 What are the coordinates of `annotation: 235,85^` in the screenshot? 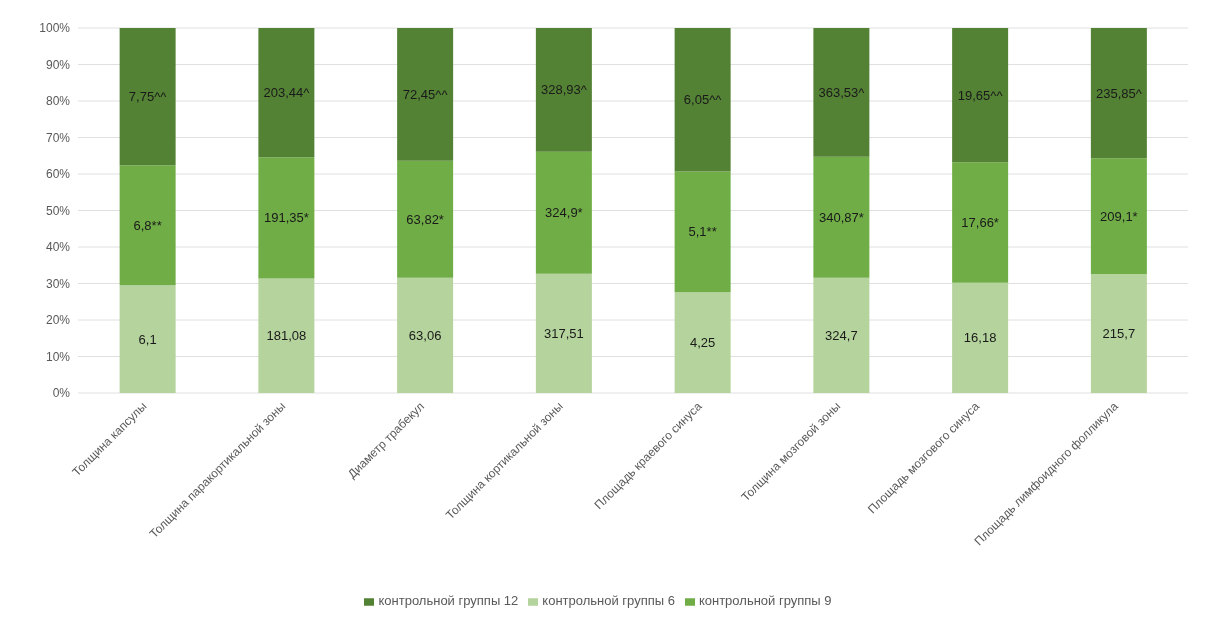 It's located at (1119, 93).